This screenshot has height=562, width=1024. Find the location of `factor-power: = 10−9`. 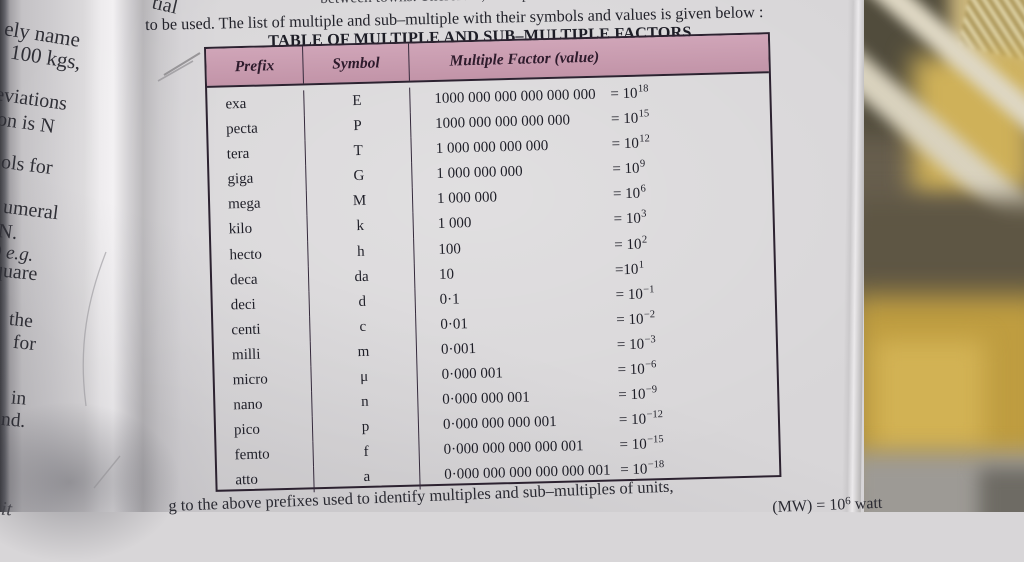

factor-power: = 10−9 is located at coordinates (638, 395).